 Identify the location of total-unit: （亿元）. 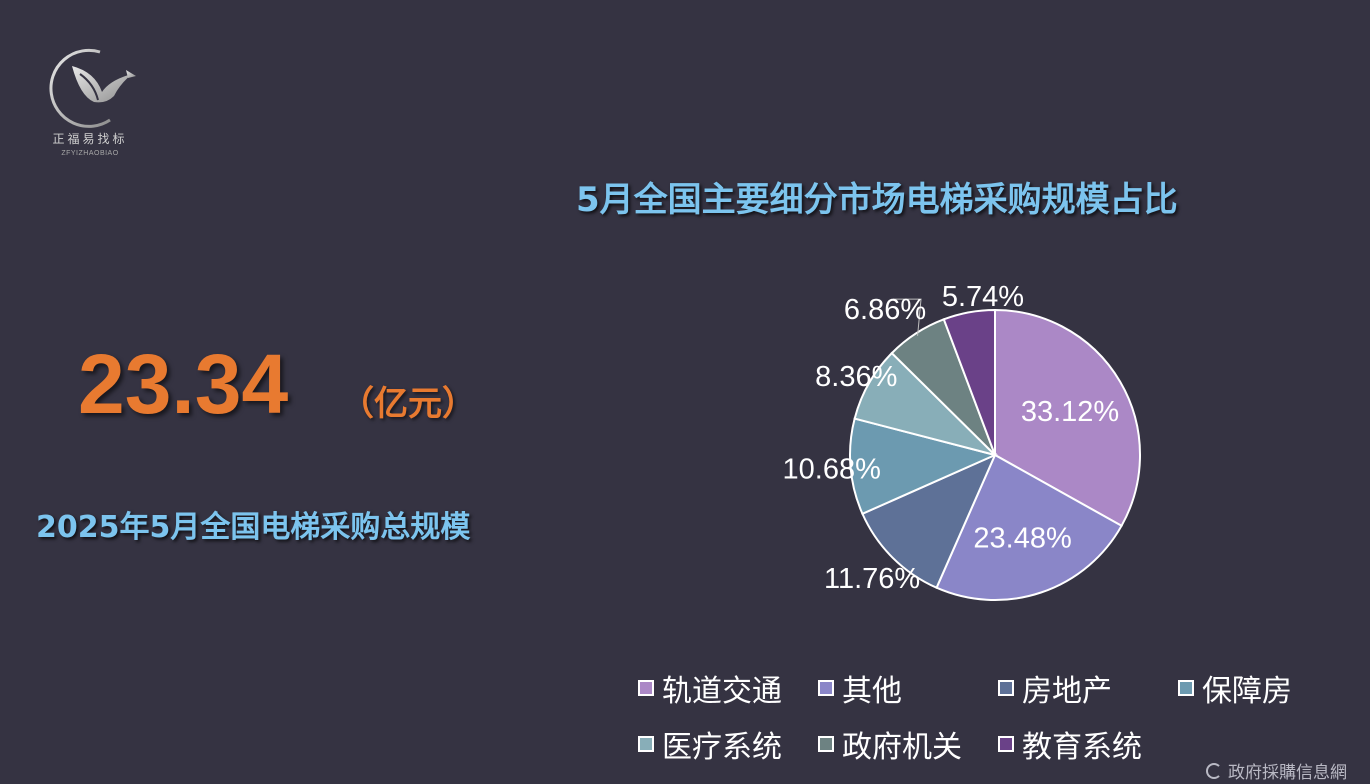
(408, 404).